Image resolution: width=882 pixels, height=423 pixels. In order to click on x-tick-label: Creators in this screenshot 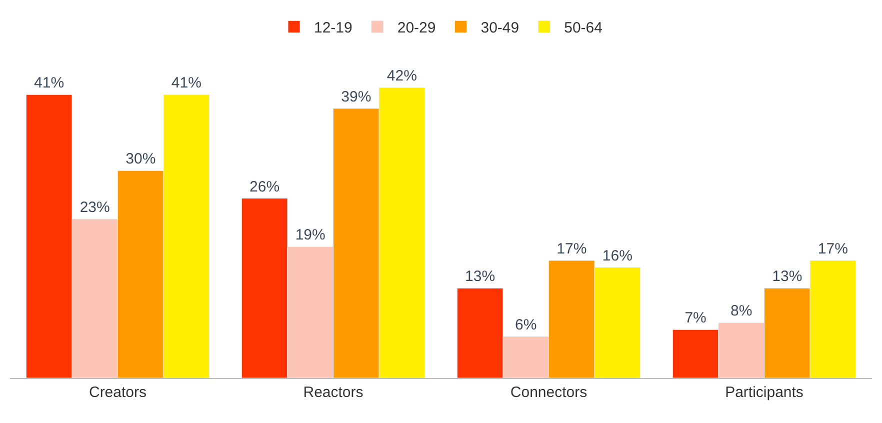, I will do `click(117, 392)`.